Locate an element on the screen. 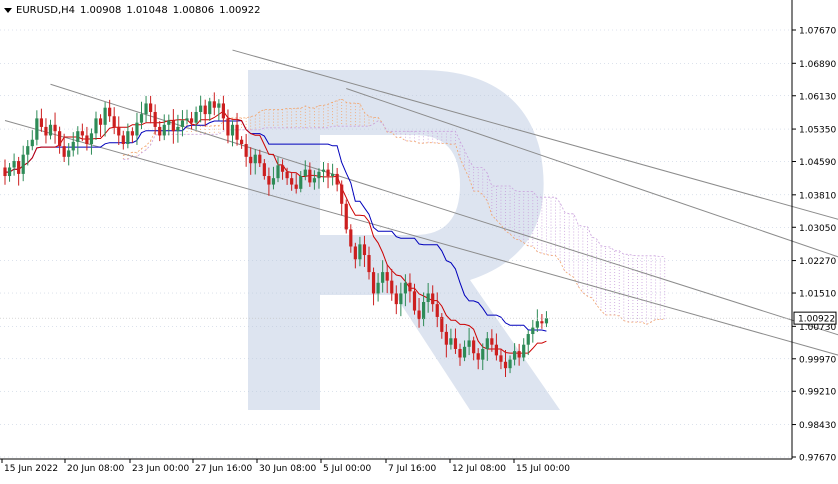  price-tick-label: 0.99970 is located at coordinates (817, 360).